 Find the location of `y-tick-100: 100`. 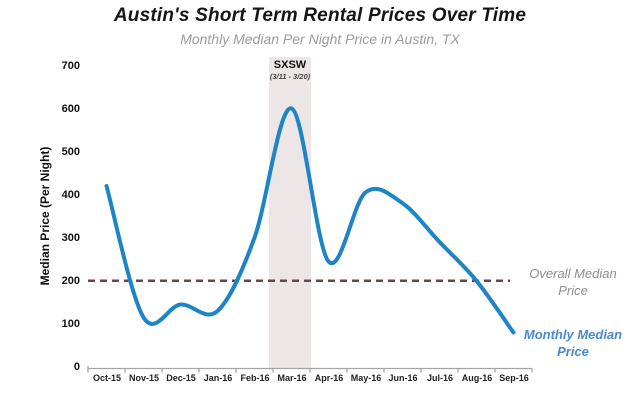

y-tick-100: 100 is located at coordinates (70, 324).